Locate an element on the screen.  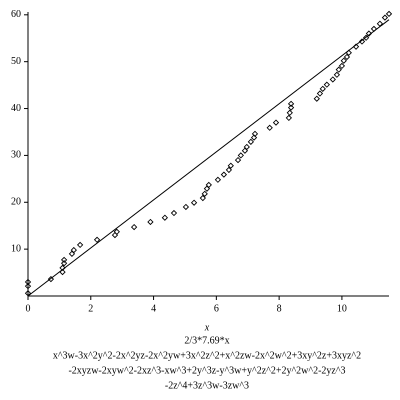
y-tick-label: 30 is located at coordinates (16, 155).